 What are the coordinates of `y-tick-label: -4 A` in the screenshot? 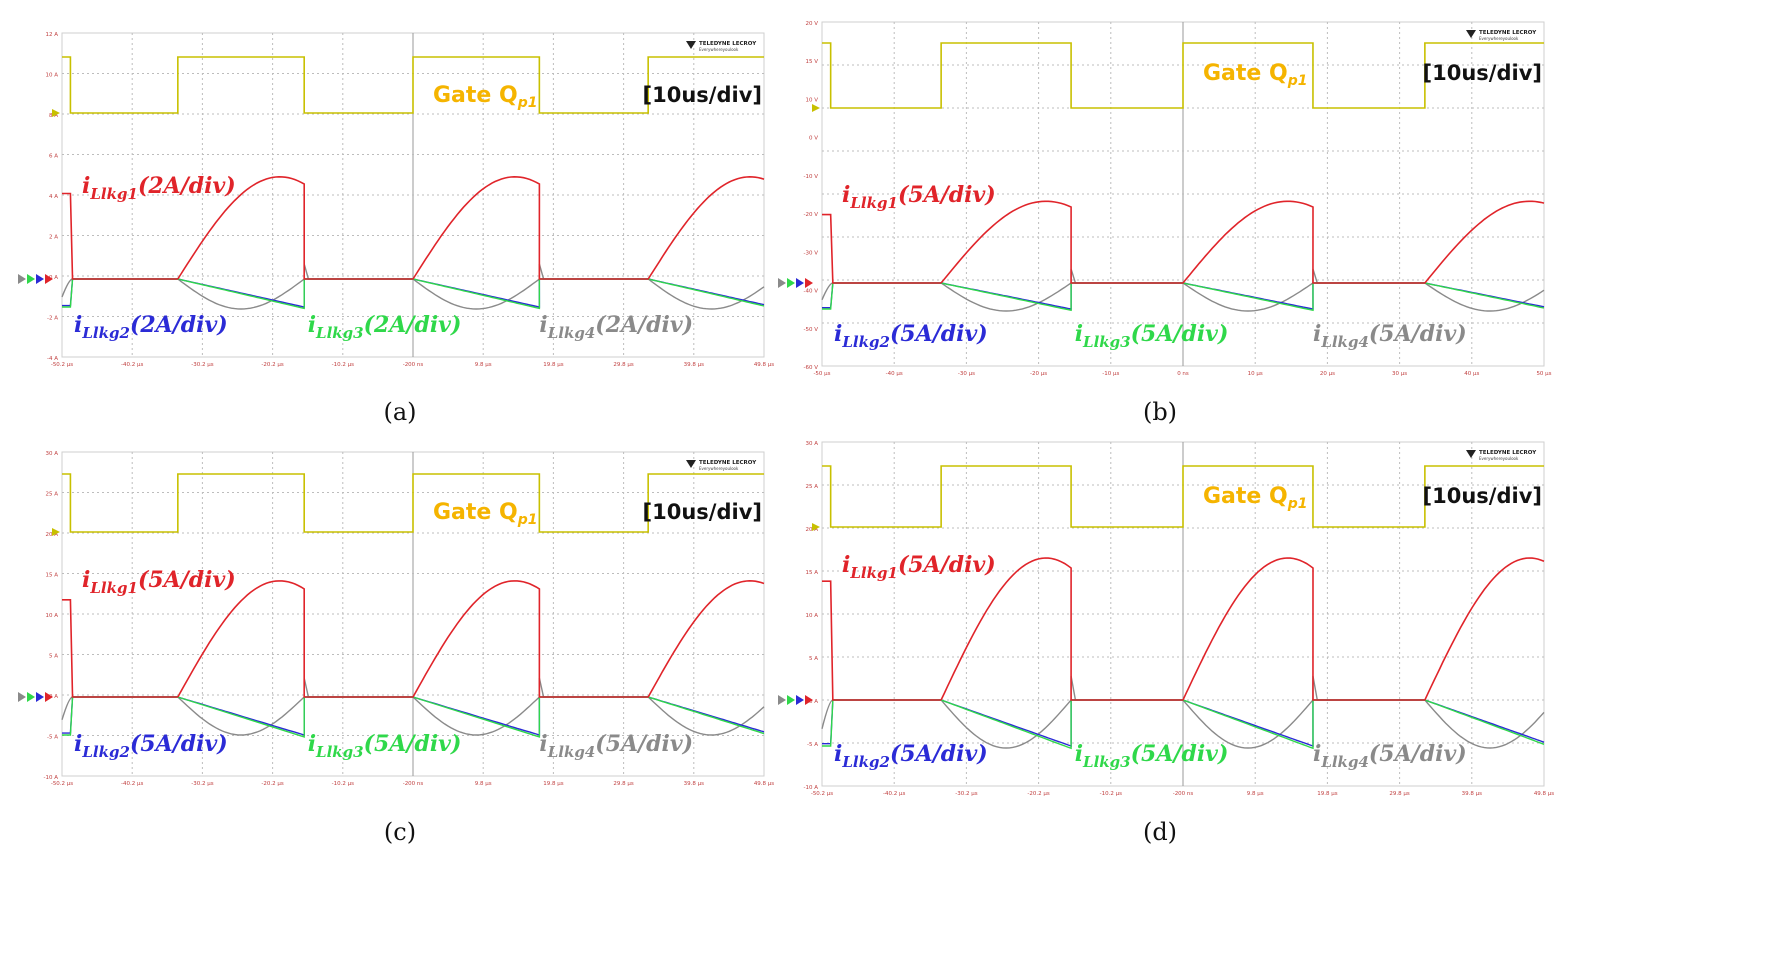 It's located at (52, 359).